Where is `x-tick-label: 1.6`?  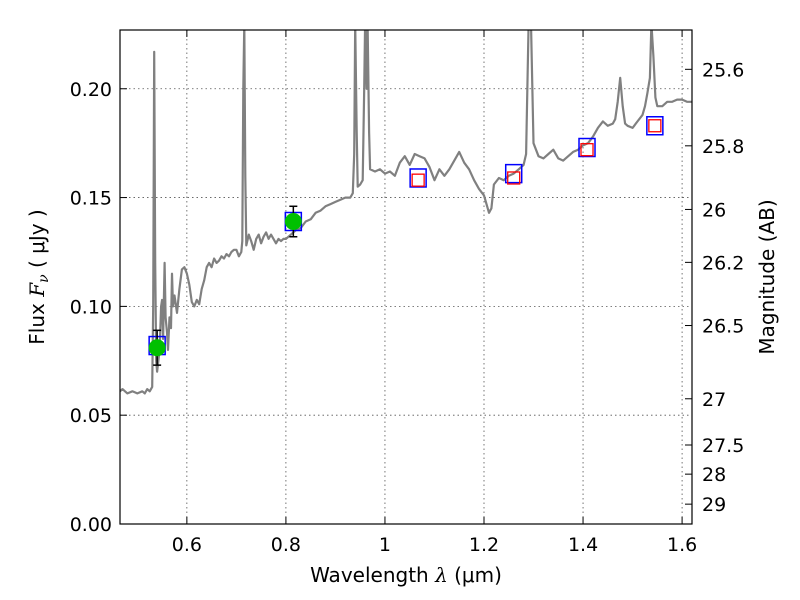
x-tick-label: 1.6 is located at coordinates (682, 545).